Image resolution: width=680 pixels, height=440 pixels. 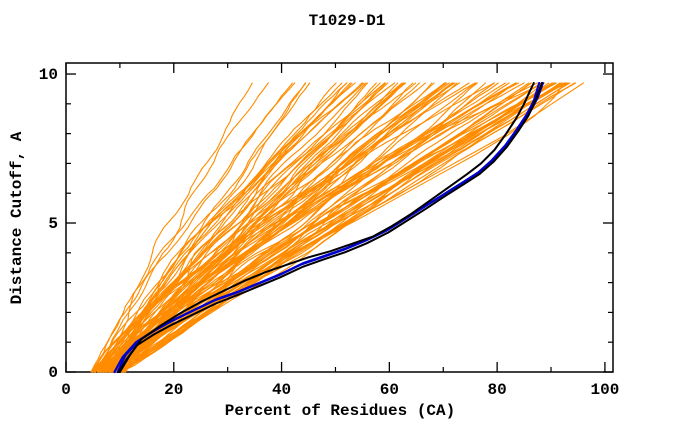 I want to click on prediction-curve, so click(x=179, y=227).